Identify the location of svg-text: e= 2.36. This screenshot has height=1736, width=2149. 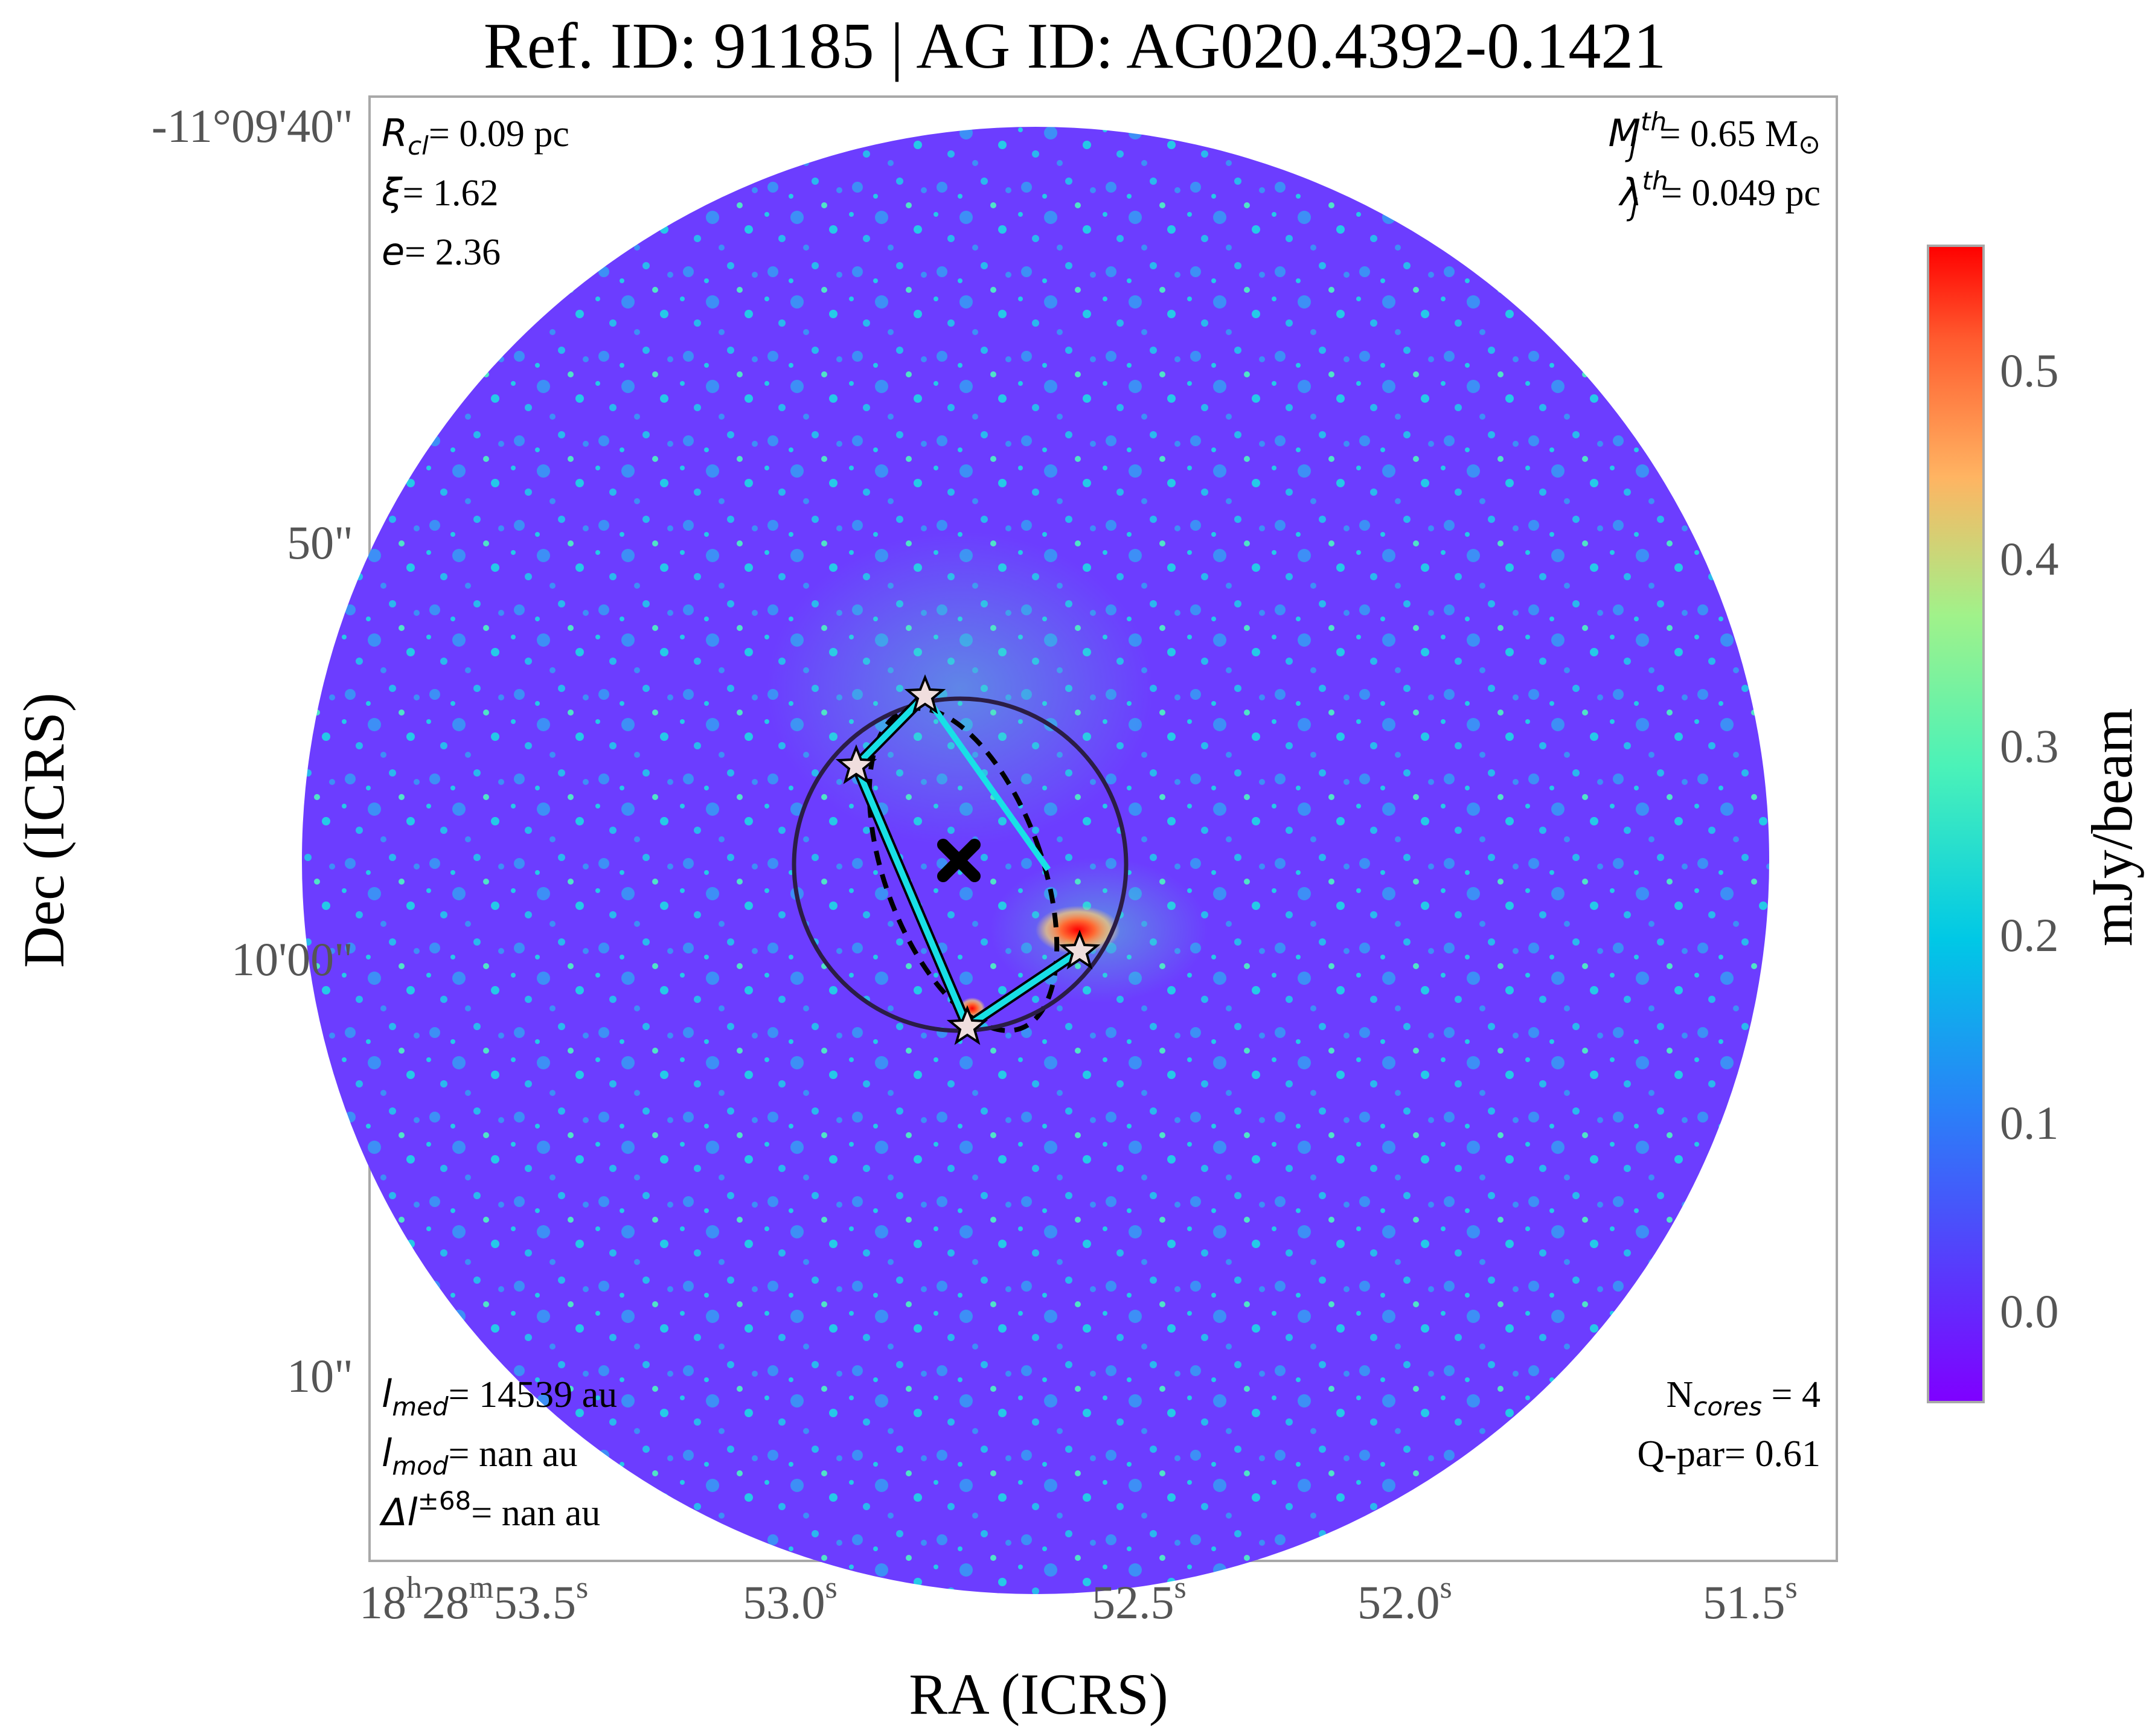
(441, 251).